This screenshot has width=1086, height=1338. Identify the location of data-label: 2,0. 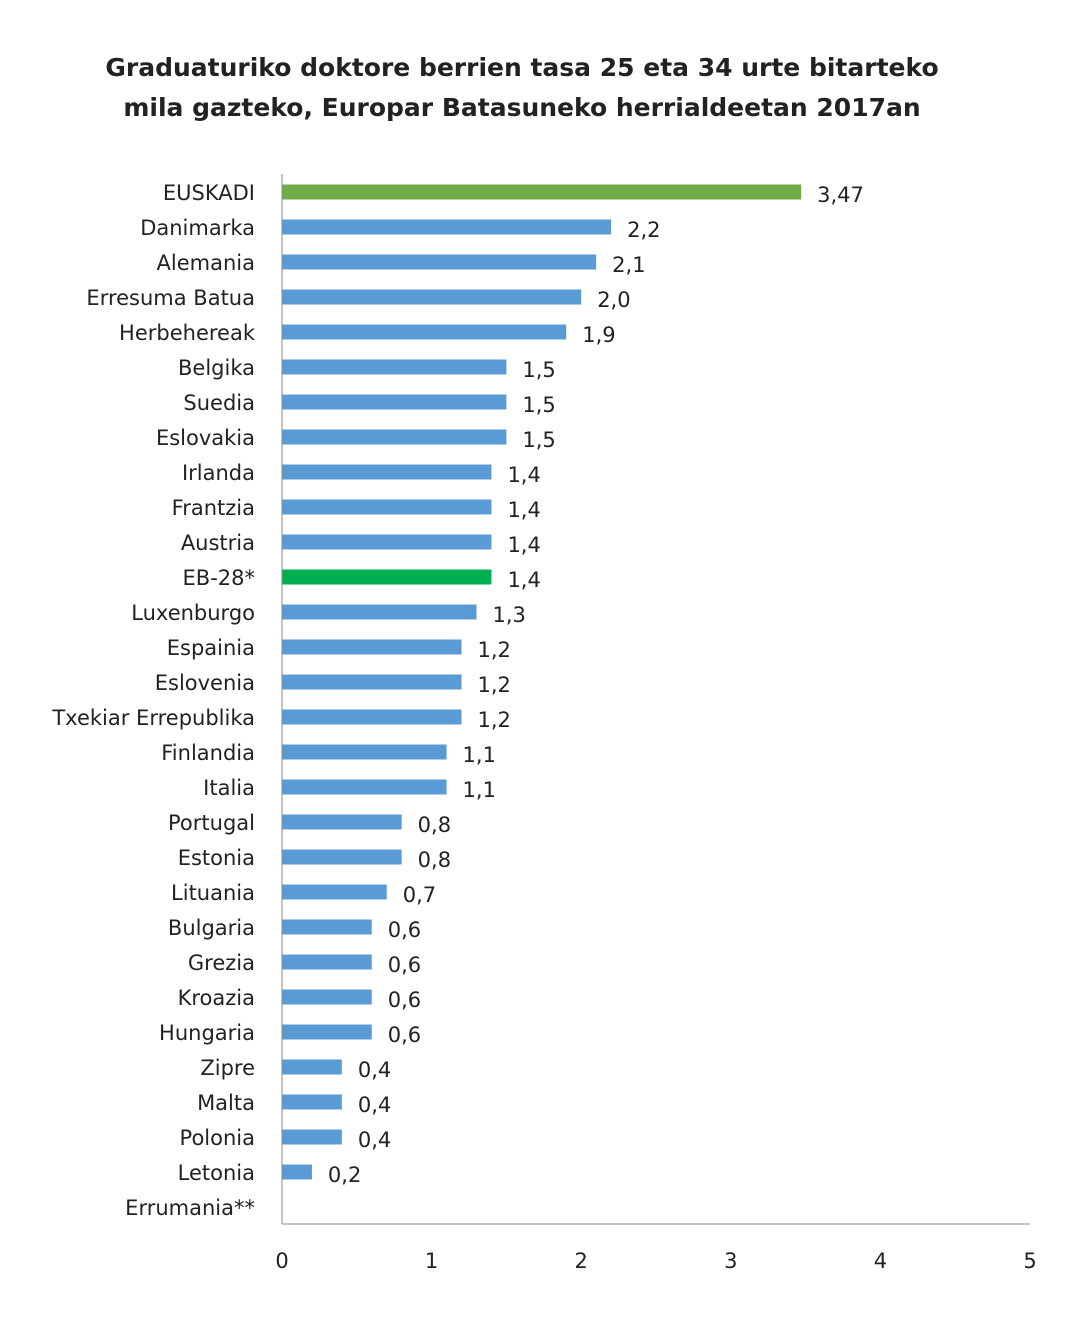
(613, 300).